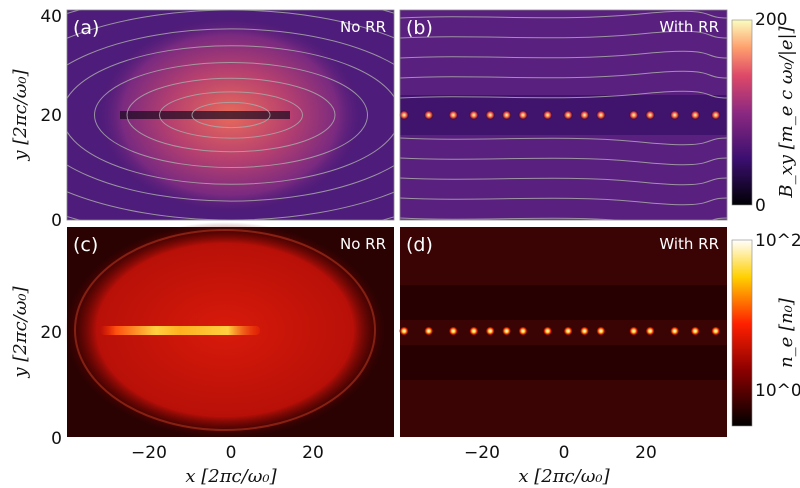  What do you see at coordinates (231, 476) in the screenshot?
I see `xlabel-c: x [2πc/ω₀]` at bounding box center [231, 476].